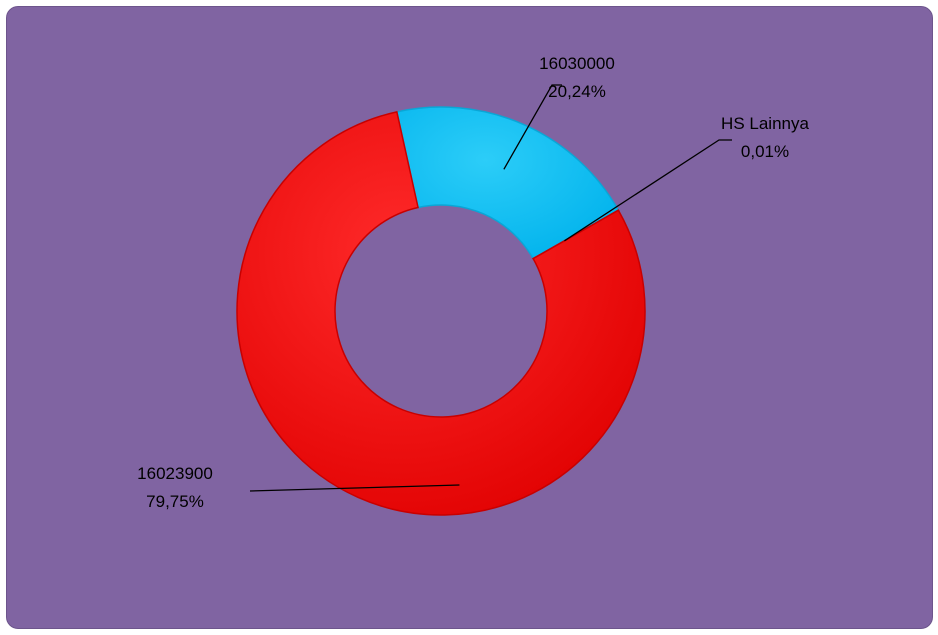 The height and width of the screenshot is (635, 938). What do you see at coordinates (175, 473) in the screenshot?
I see `slice-label-3: 16023900` at bounding box center [175, 473].